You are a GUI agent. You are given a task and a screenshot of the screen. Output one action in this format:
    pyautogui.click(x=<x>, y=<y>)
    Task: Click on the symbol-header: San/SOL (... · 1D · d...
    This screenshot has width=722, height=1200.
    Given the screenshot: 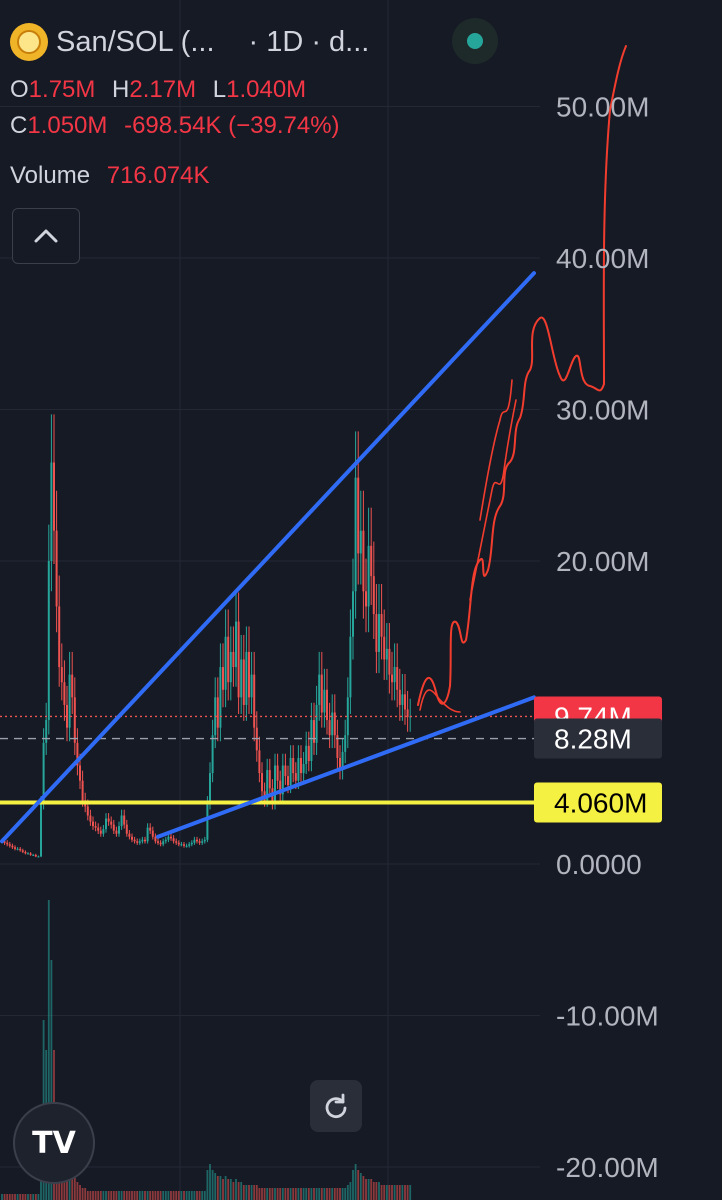 What is the action you would take?
    pyautogui.click(x=189, y=42)
    